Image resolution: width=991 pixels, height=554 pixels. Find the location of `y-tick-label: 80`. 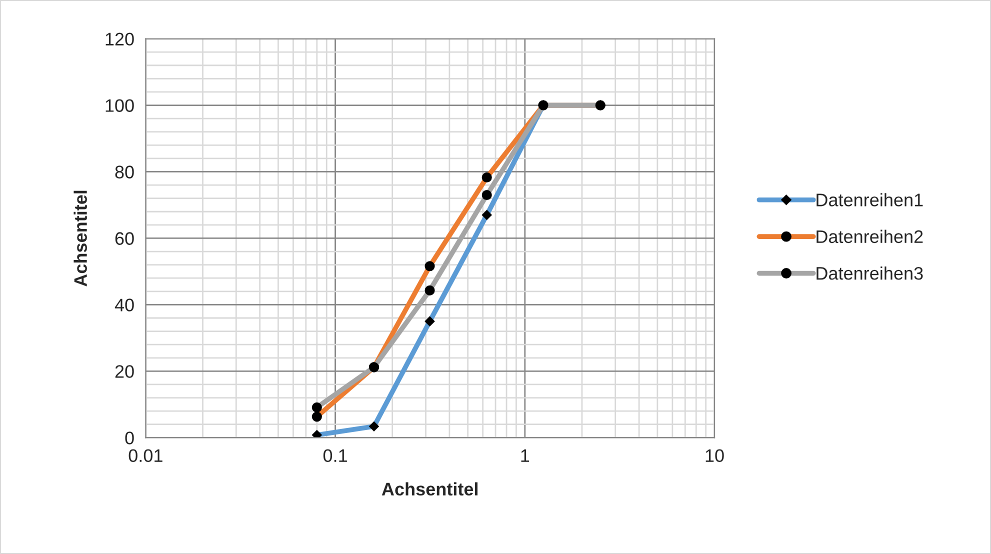

y-tick-label: 80 is located at coordinates (124, 172).